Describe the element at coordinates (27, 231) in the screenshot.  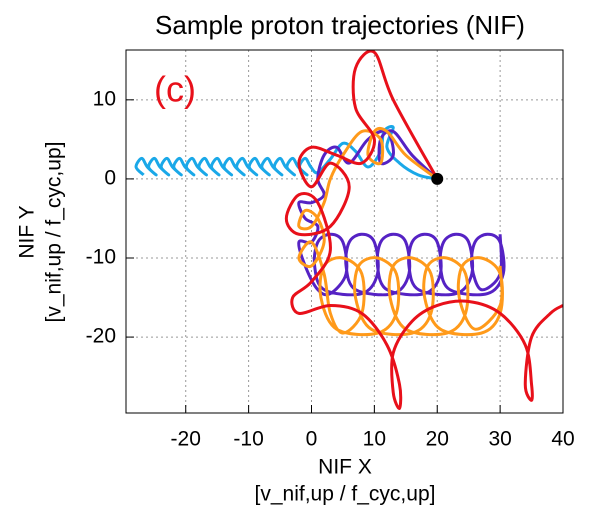
I see `y-axis-label: NIF Y` at that location.